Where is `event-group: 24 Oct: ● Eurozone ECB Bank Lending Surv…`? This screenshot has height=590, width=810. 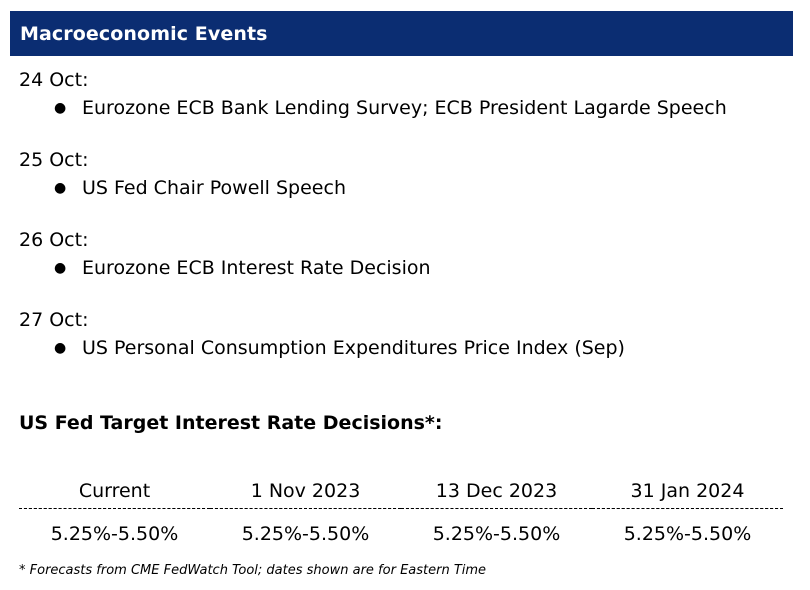
event-group: 24 Oct: ● Eurozone ECB Bank Lending Surv… is located at coordinates (404, 106).